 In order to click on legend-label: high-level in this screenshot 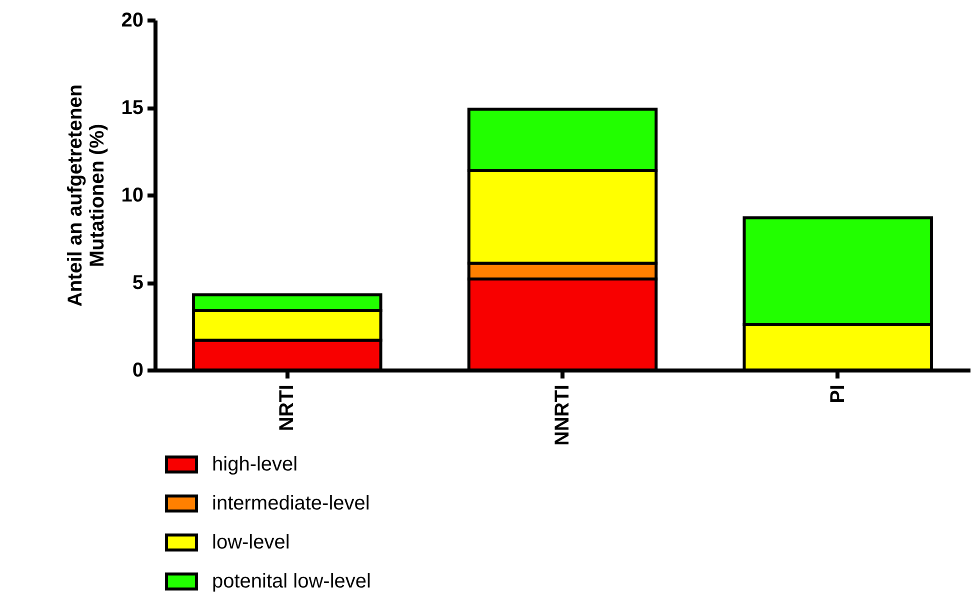, I will do `click(255, 465)`.